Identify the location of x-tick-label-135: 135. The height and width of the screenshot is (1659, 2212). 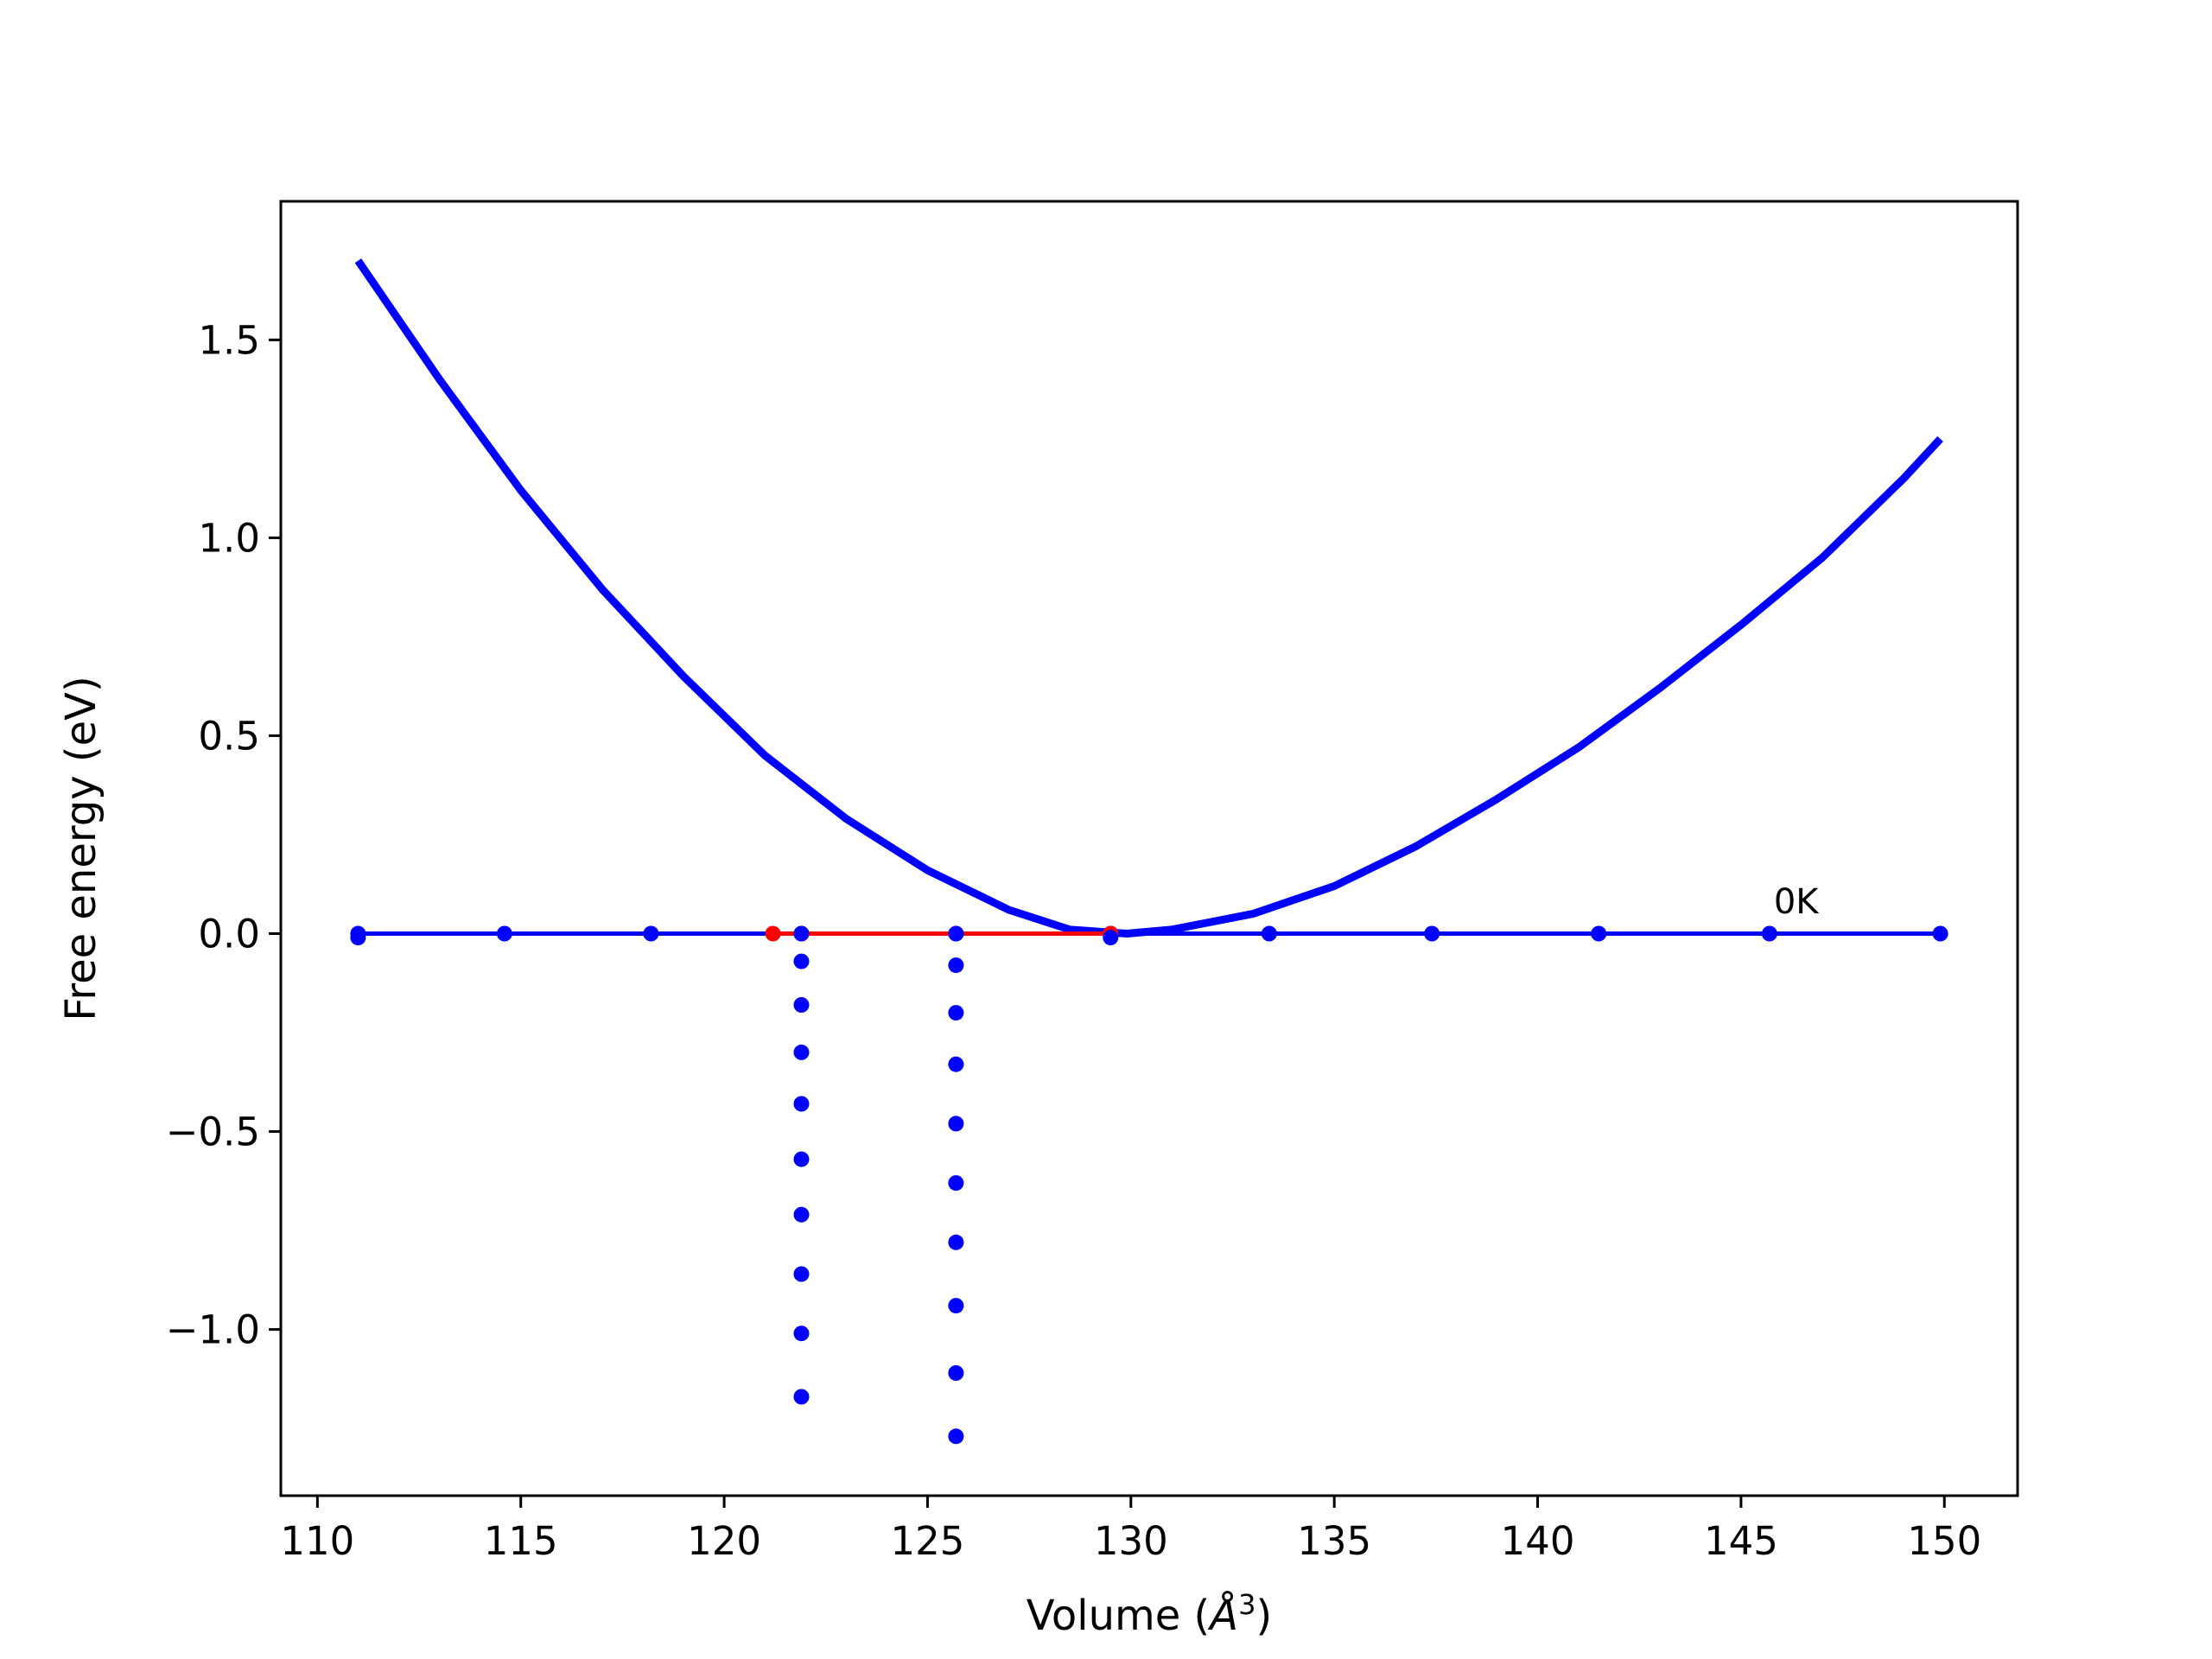
(1334, 1541).